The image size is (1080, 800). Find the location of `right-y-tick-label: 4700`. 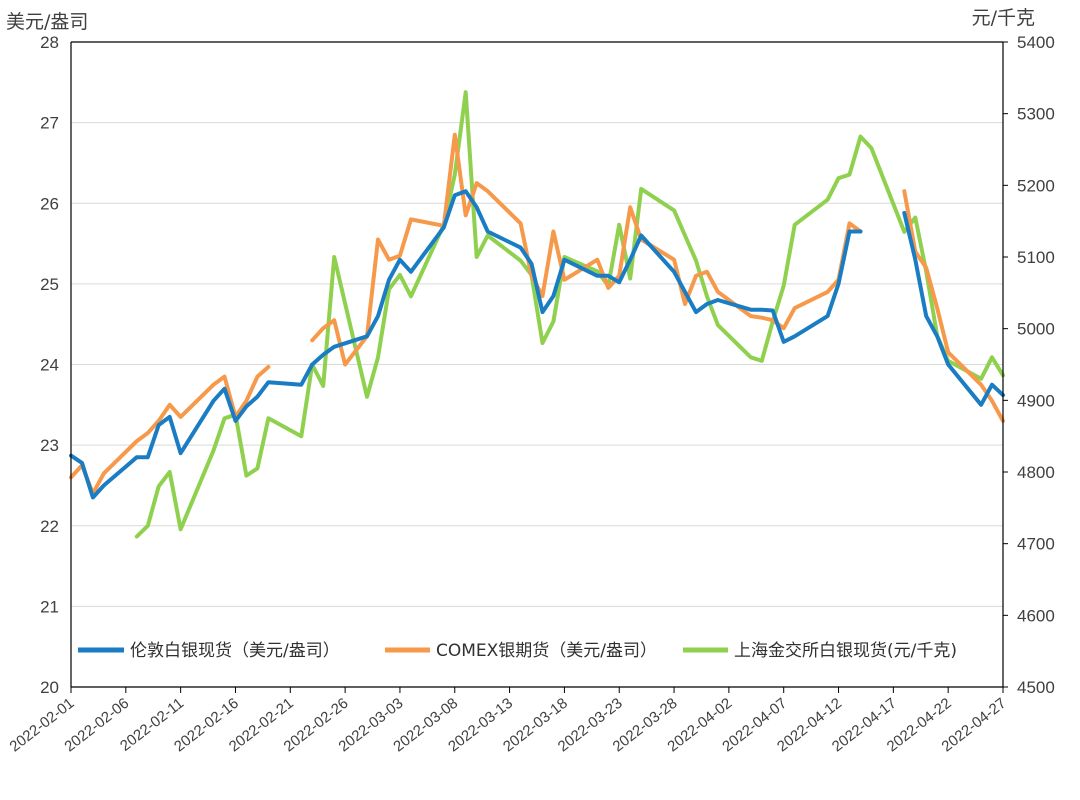

right-y-tick-label: 4700 is located at coordinates (1036, 544).